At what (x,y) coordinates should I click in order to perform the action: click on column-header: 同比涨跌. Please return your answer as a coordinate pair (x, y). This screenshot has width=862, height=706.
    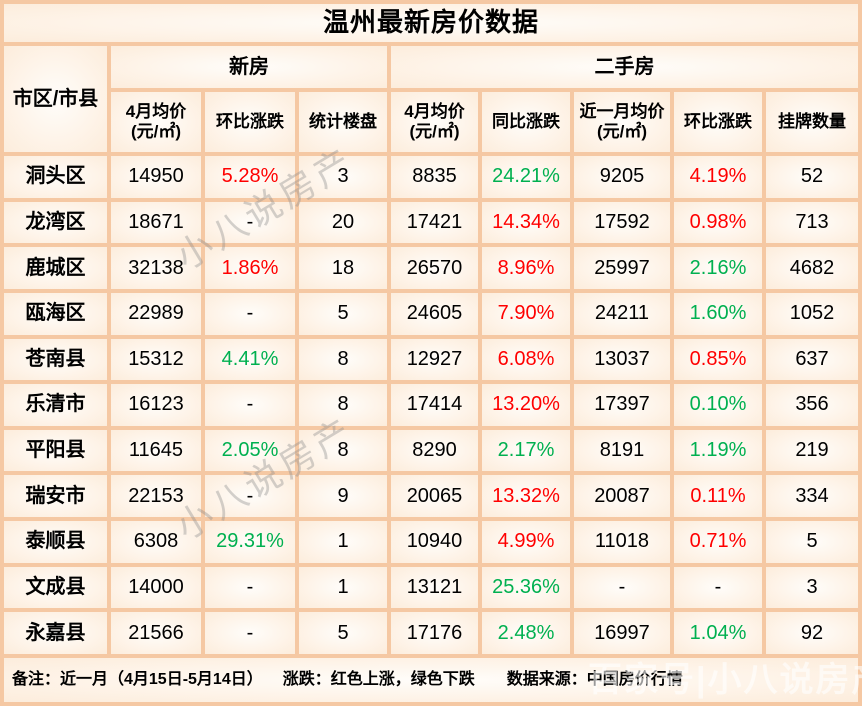
    Looking at the image, I should click on (526, 122).